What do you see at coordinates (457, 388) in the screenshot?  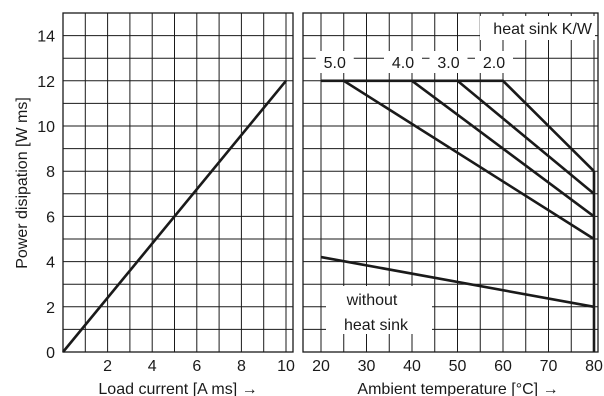 I see `right-x-axis-label: Ambient temperature [°C] →` at bounding box center [457, 388].